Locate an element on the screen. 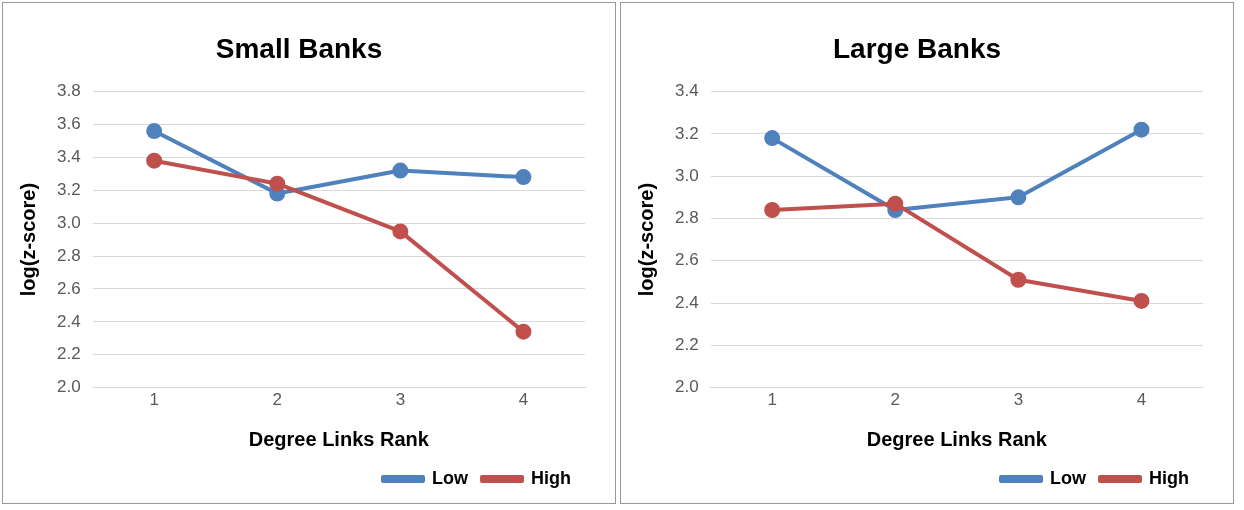  y-tick-label: 3.8 is located at coordinates (68, 91).